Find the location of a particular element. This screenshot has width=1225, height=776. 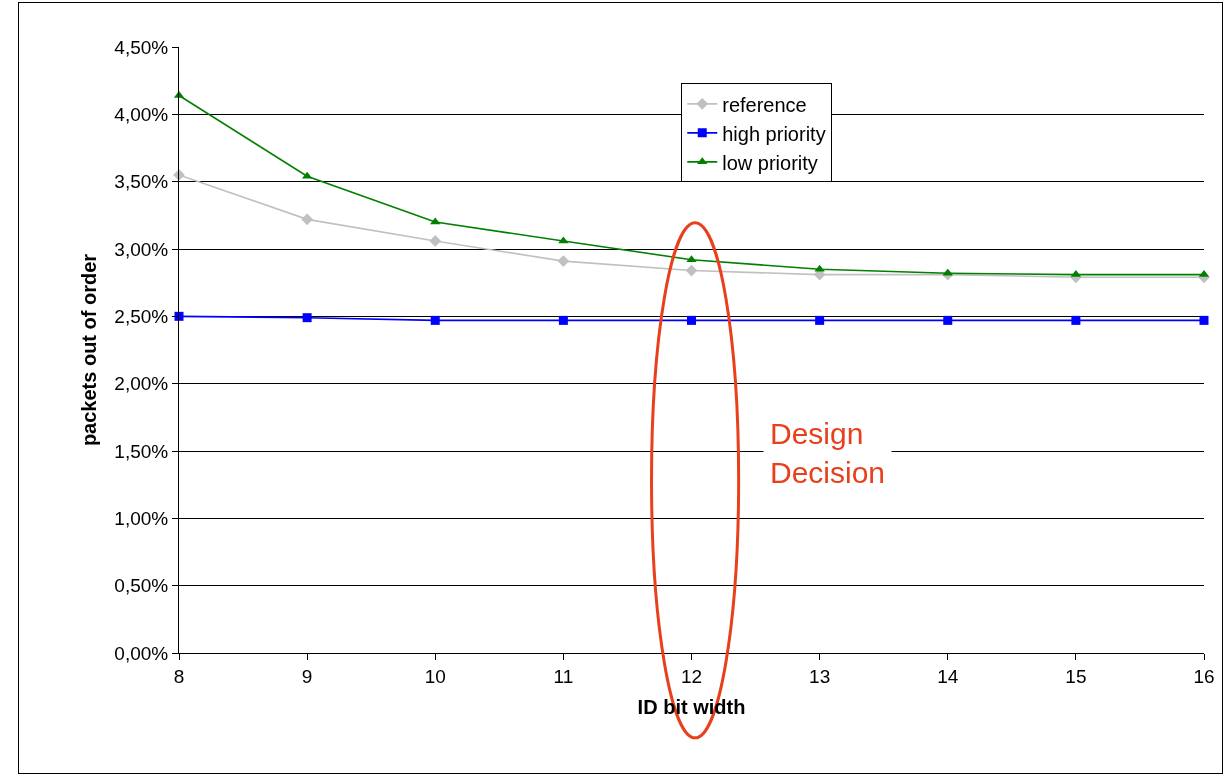

y-tick-label: 1,50% is located at coordinates (141, 451).